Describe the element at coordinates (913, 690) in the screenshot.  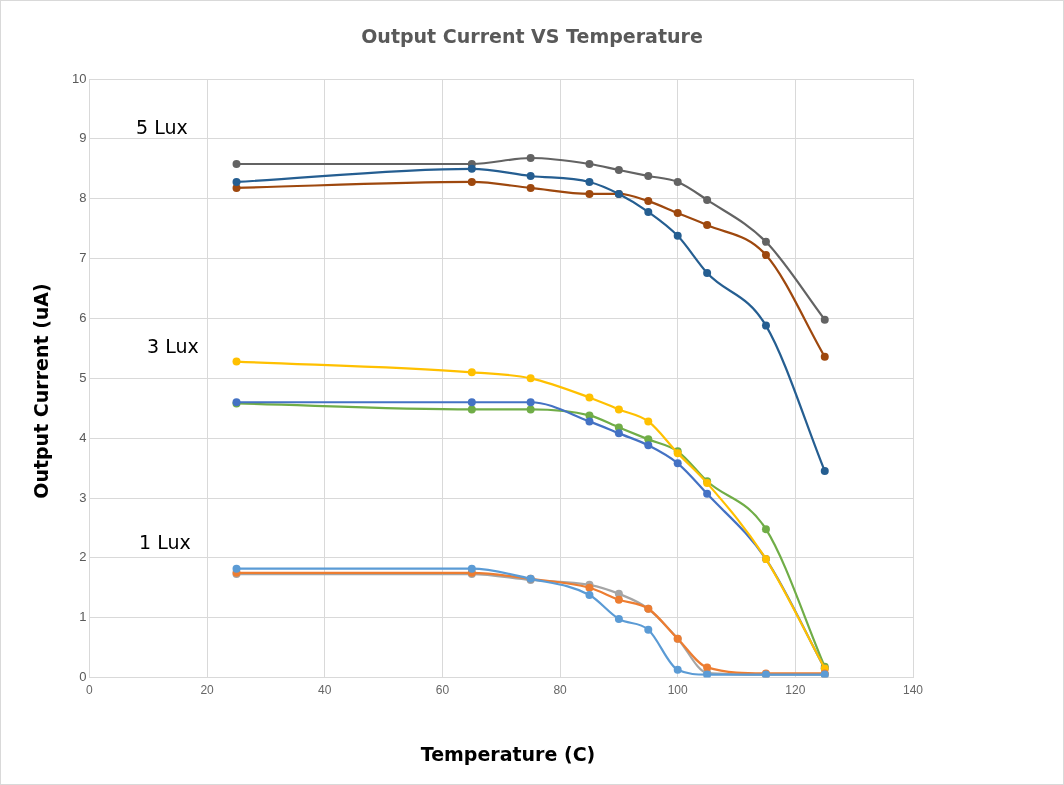
I see `x-tick-label: 140` at that location.